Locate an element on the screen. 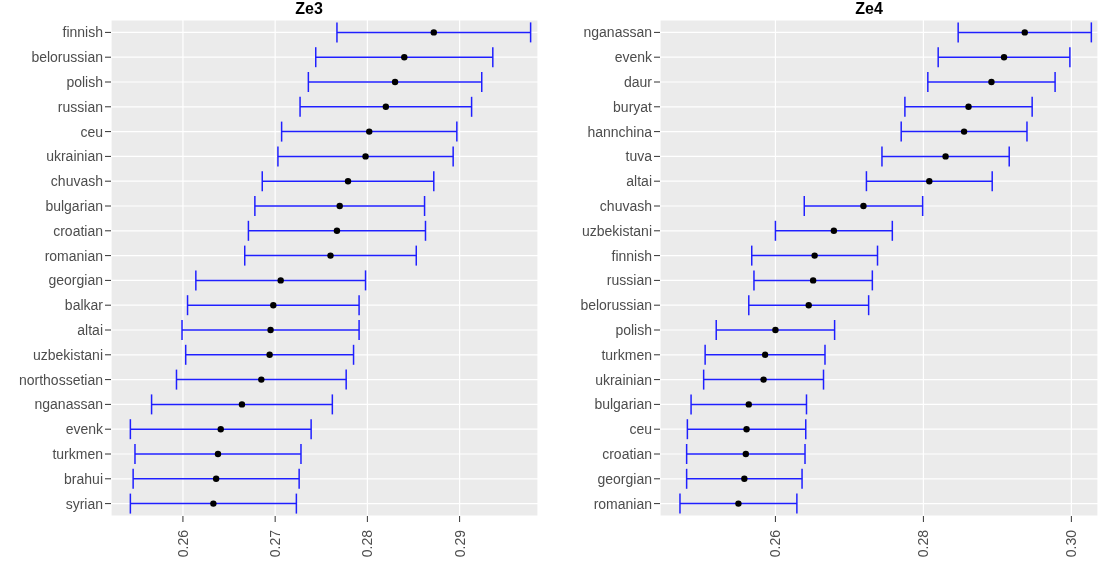 Image resolution: width=1118 pixels, height=566 pixels. y-tick-label: balkar is located at coordinates (84, 305).